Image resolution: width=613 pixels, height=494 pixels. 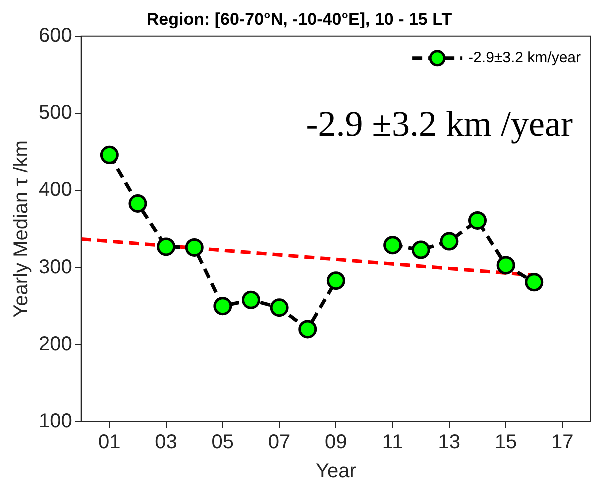 I want to click on chart-title: Region: [60-70°N, -10-40°E], 10 - 15 LT, so click(x=299, y=19).